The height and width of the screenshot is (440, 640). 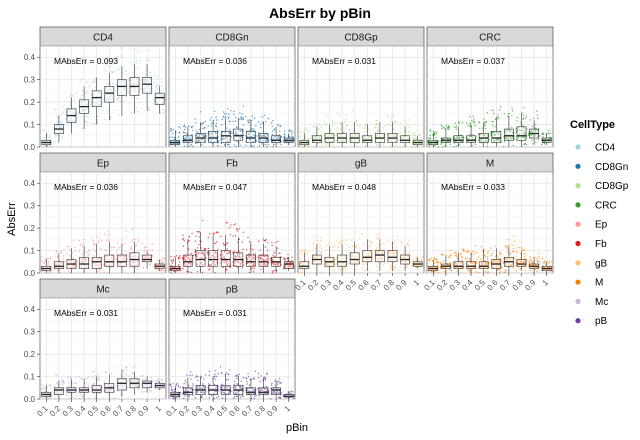 What do you see at coordinates (490, 164) in the screenshot?
I see `facet-strip-label: M` at bounding box center [490, 164].